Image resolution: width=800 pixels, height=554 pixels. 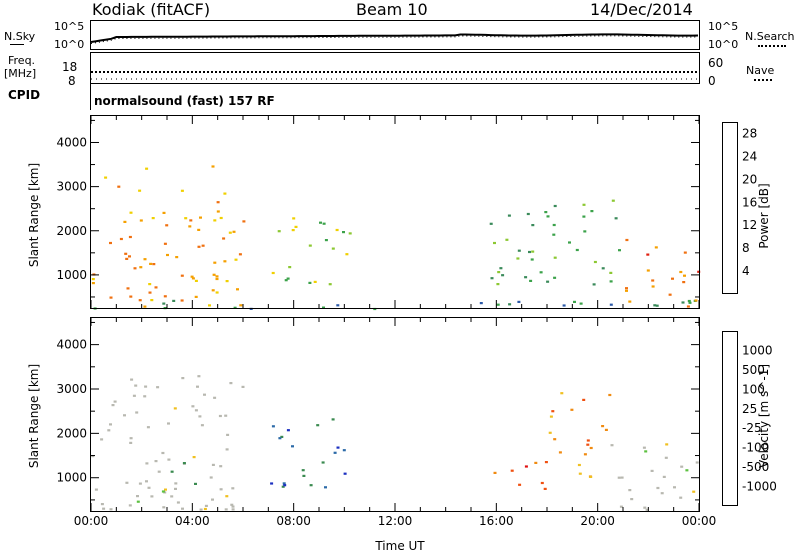 What do you see at coordinates (71, 389) in the screenshot?
I see `y-tick-label: 3000` at bounding box center [71, 389].